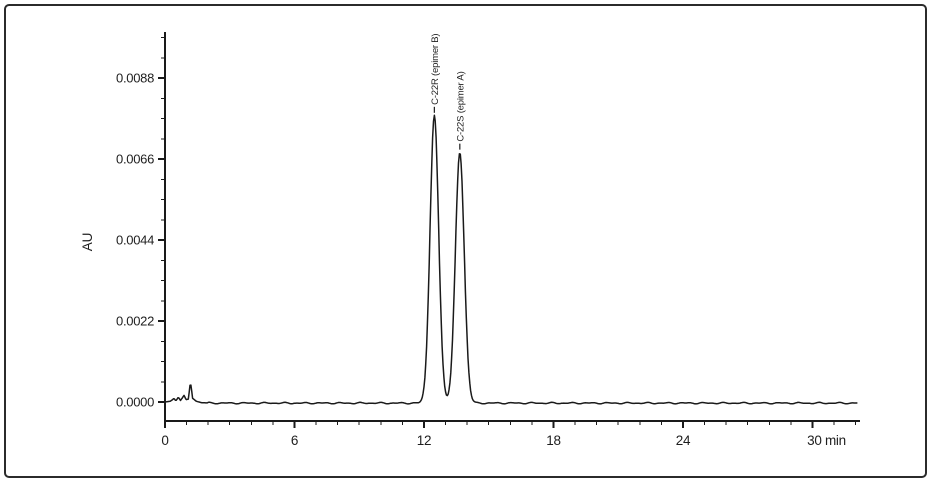  I want to click on y-tick-label: 0.0000, so click(135, 402).